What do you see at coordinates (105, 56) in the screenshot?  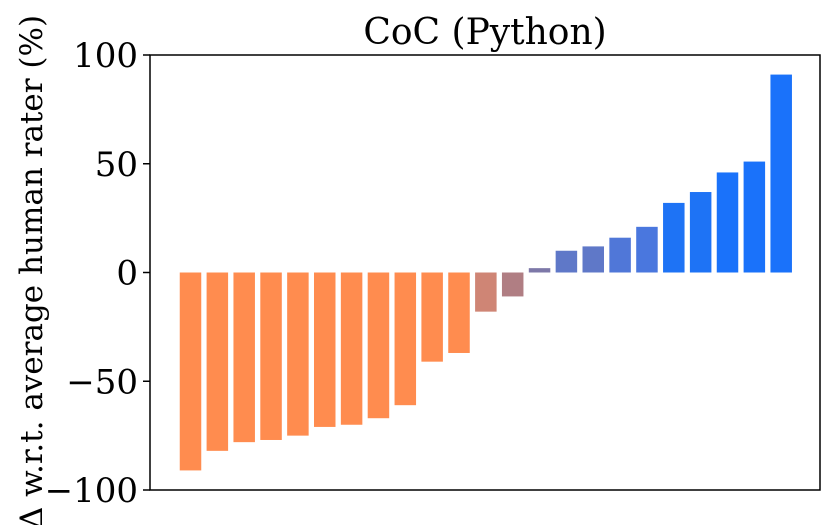 I see `y-tick-label-0: 100` at bounding box center [105, 56].